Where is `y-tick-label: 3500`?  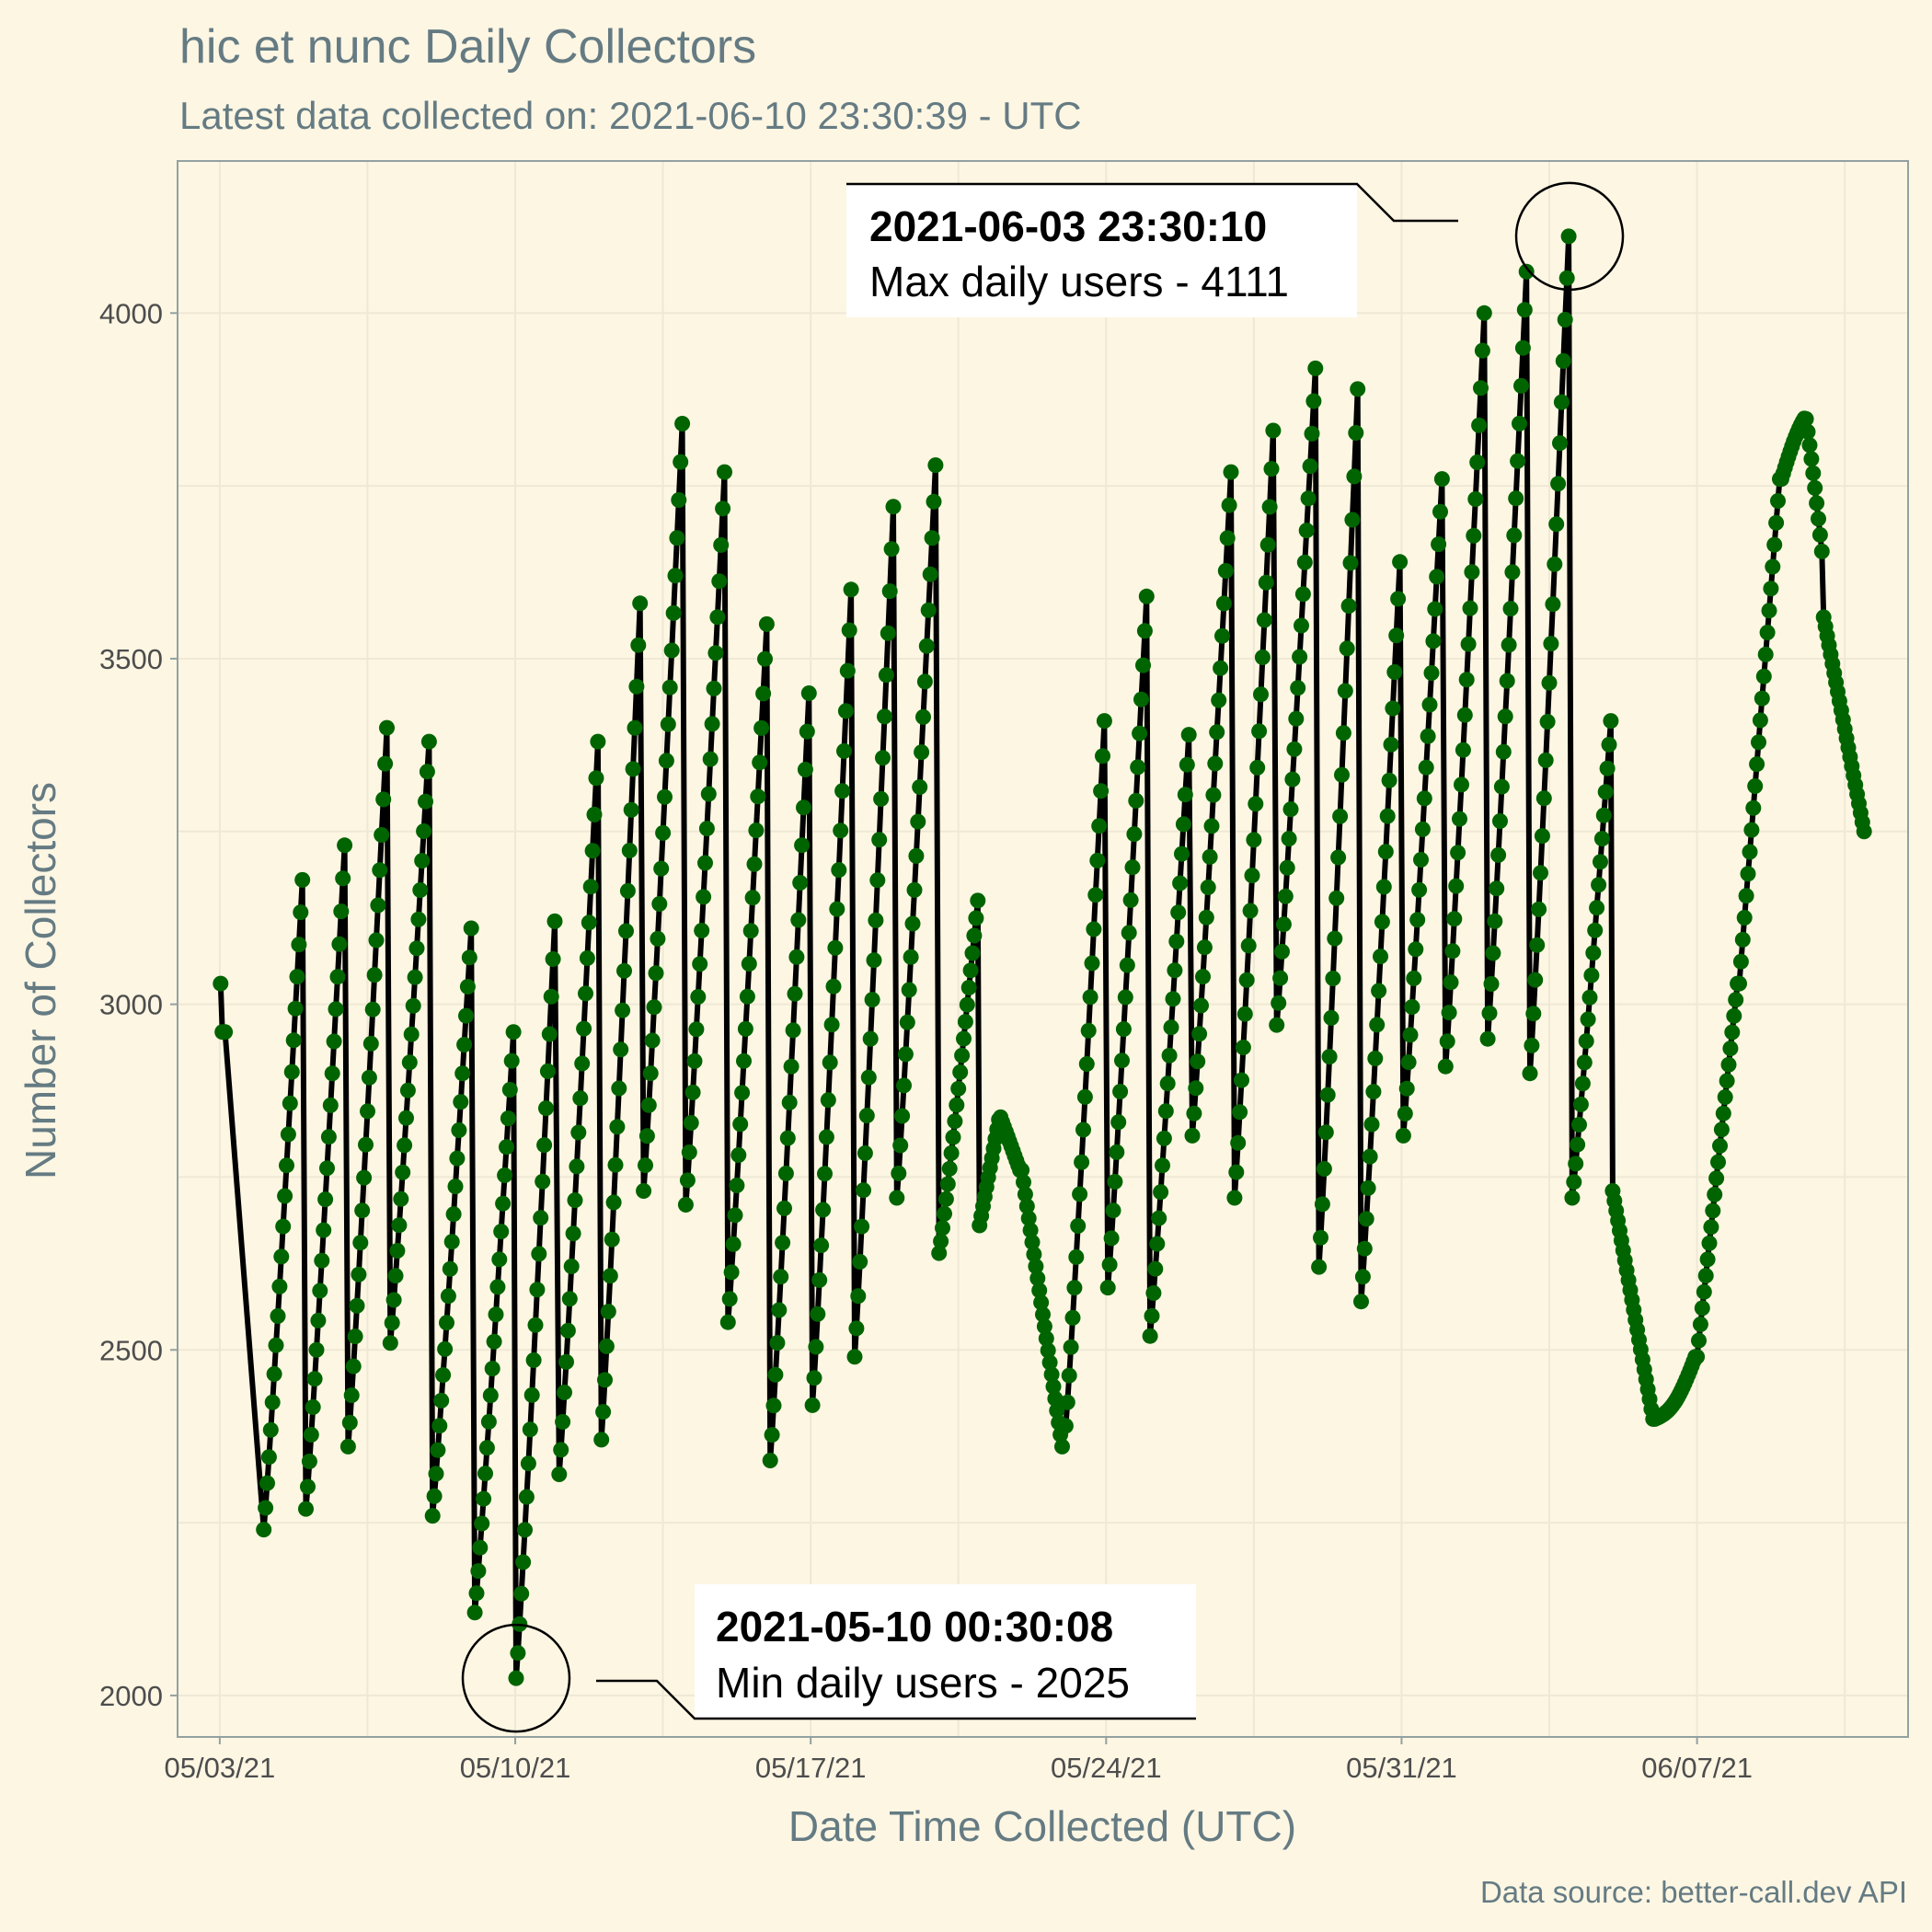 y-tick-label: 3500 is located at coordinates (131, 659).